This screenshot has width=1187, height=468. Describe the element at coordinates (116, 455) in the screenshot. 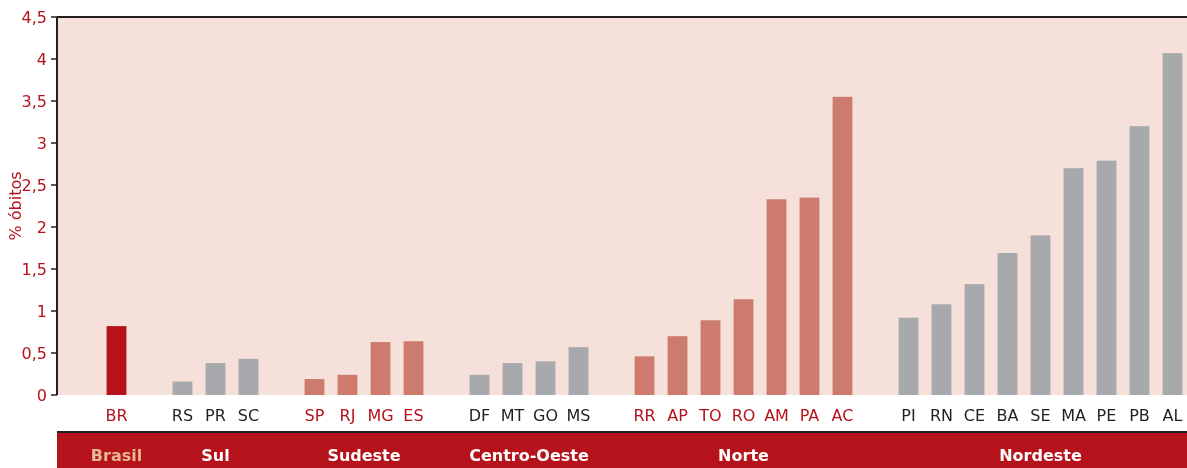

I see `text: Brasil` at that location.